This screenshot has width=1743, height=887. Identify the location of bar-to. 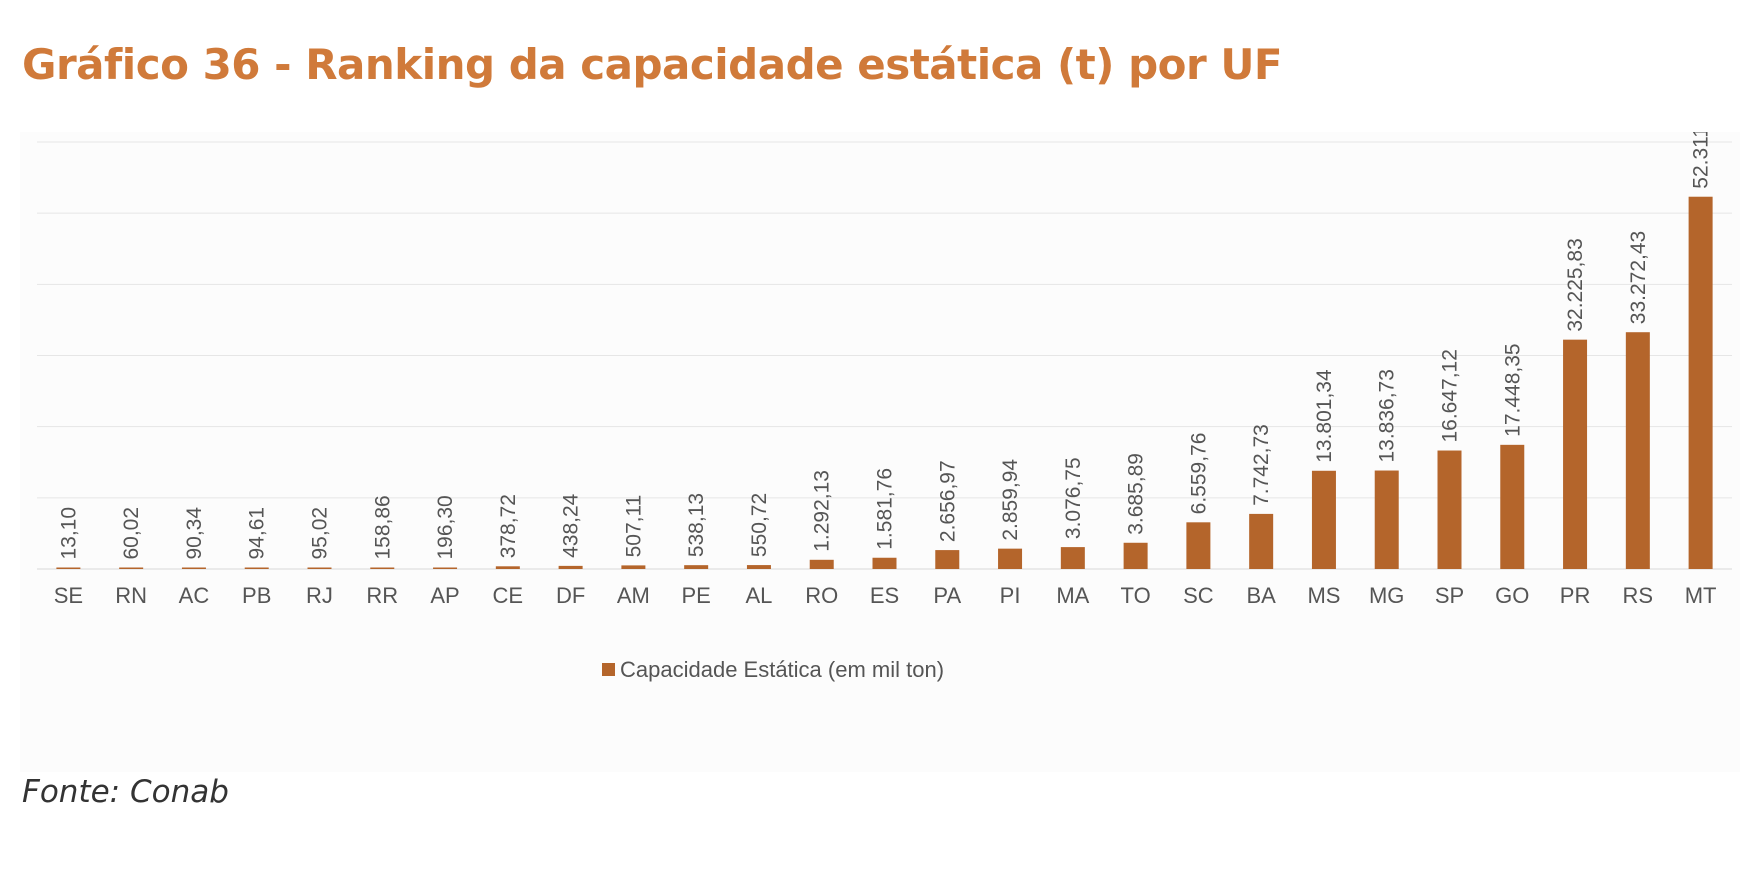
(1135, 555).